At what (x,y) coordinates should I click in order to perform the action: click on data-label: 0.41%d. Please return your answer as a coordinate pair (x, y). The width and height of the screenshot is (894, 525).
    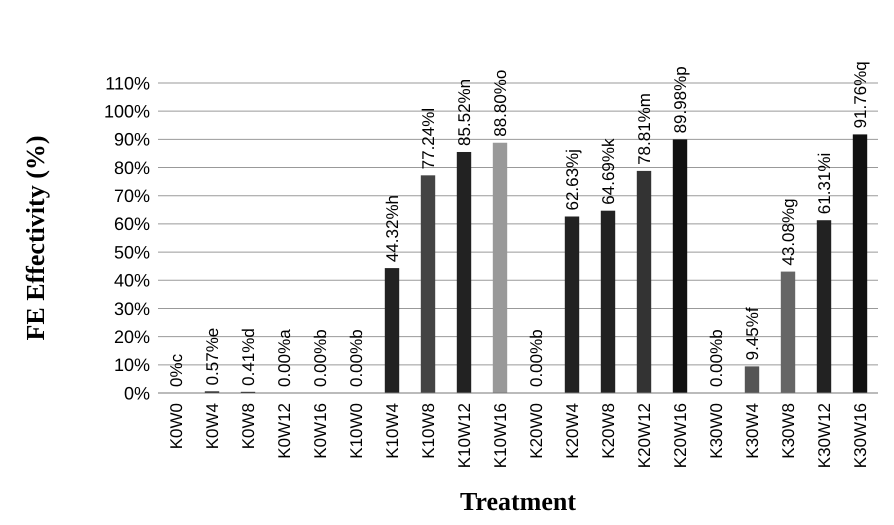
    Looking at the image, I should click on (248, 357).